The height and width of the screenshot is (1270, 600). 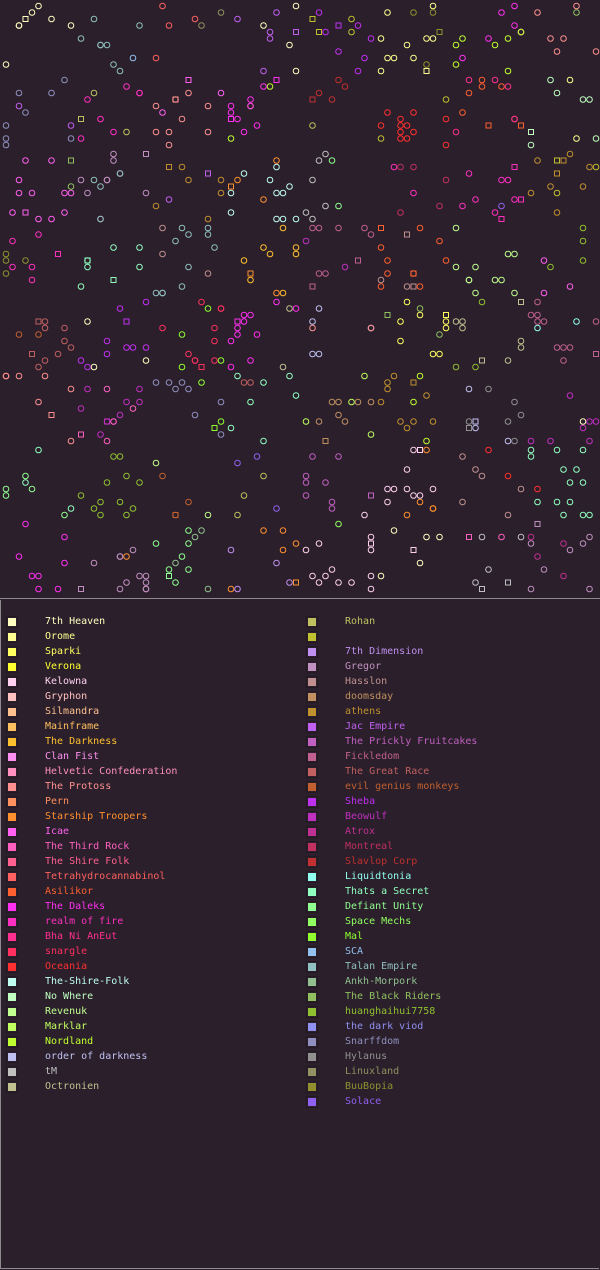 I want to click on legend-item: Mal, so click(x=446, y=937).